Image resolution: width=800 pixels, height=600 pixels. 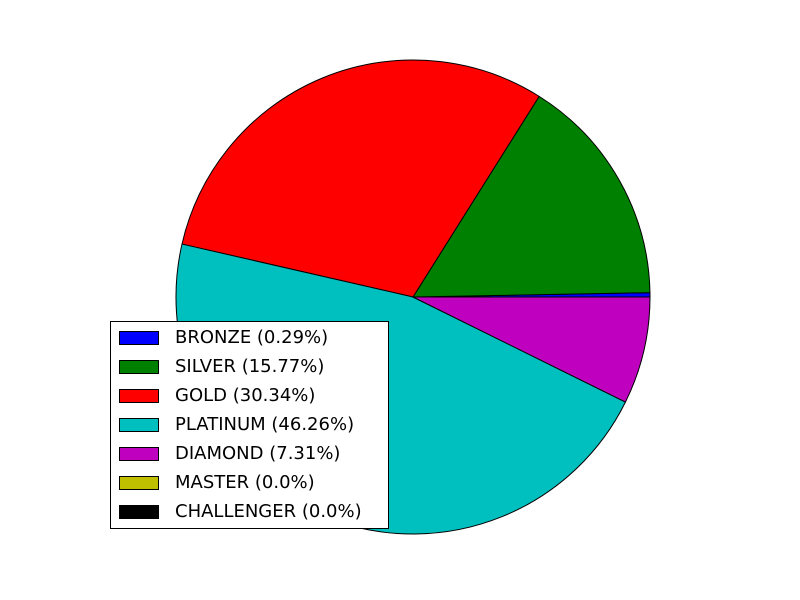 I want to click on pie-slice-diamond, so click(x=531, y=349).